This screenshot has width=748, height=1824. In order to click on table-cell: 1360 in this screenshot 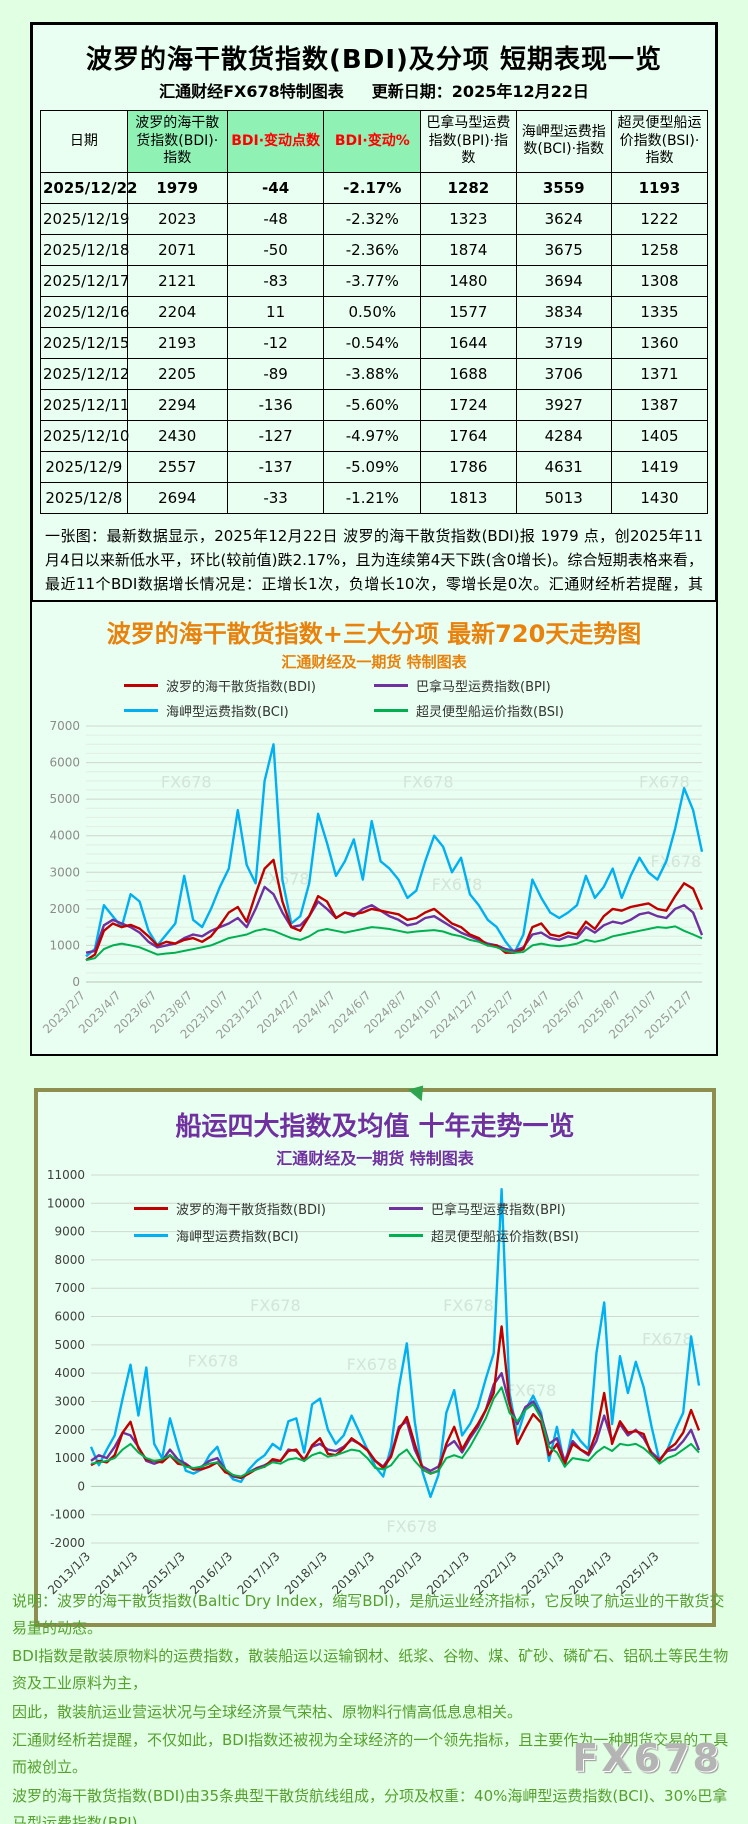, I will do `click(659, 342)`.